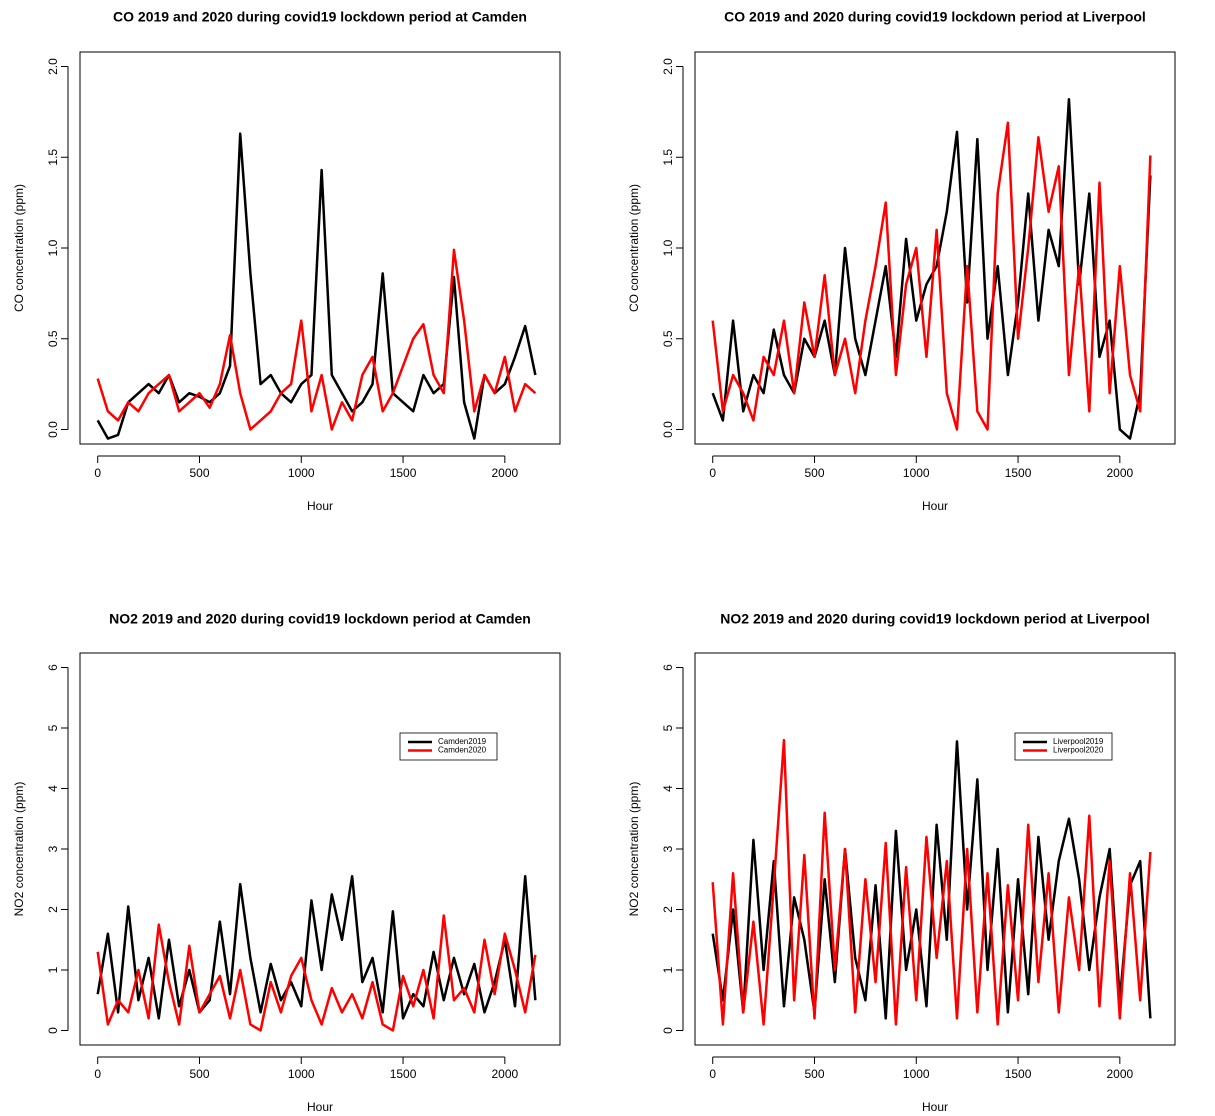  Describe the element at coordinates (462, 750) in the screenshot. I see `legend-label: Camden2020` at that location.